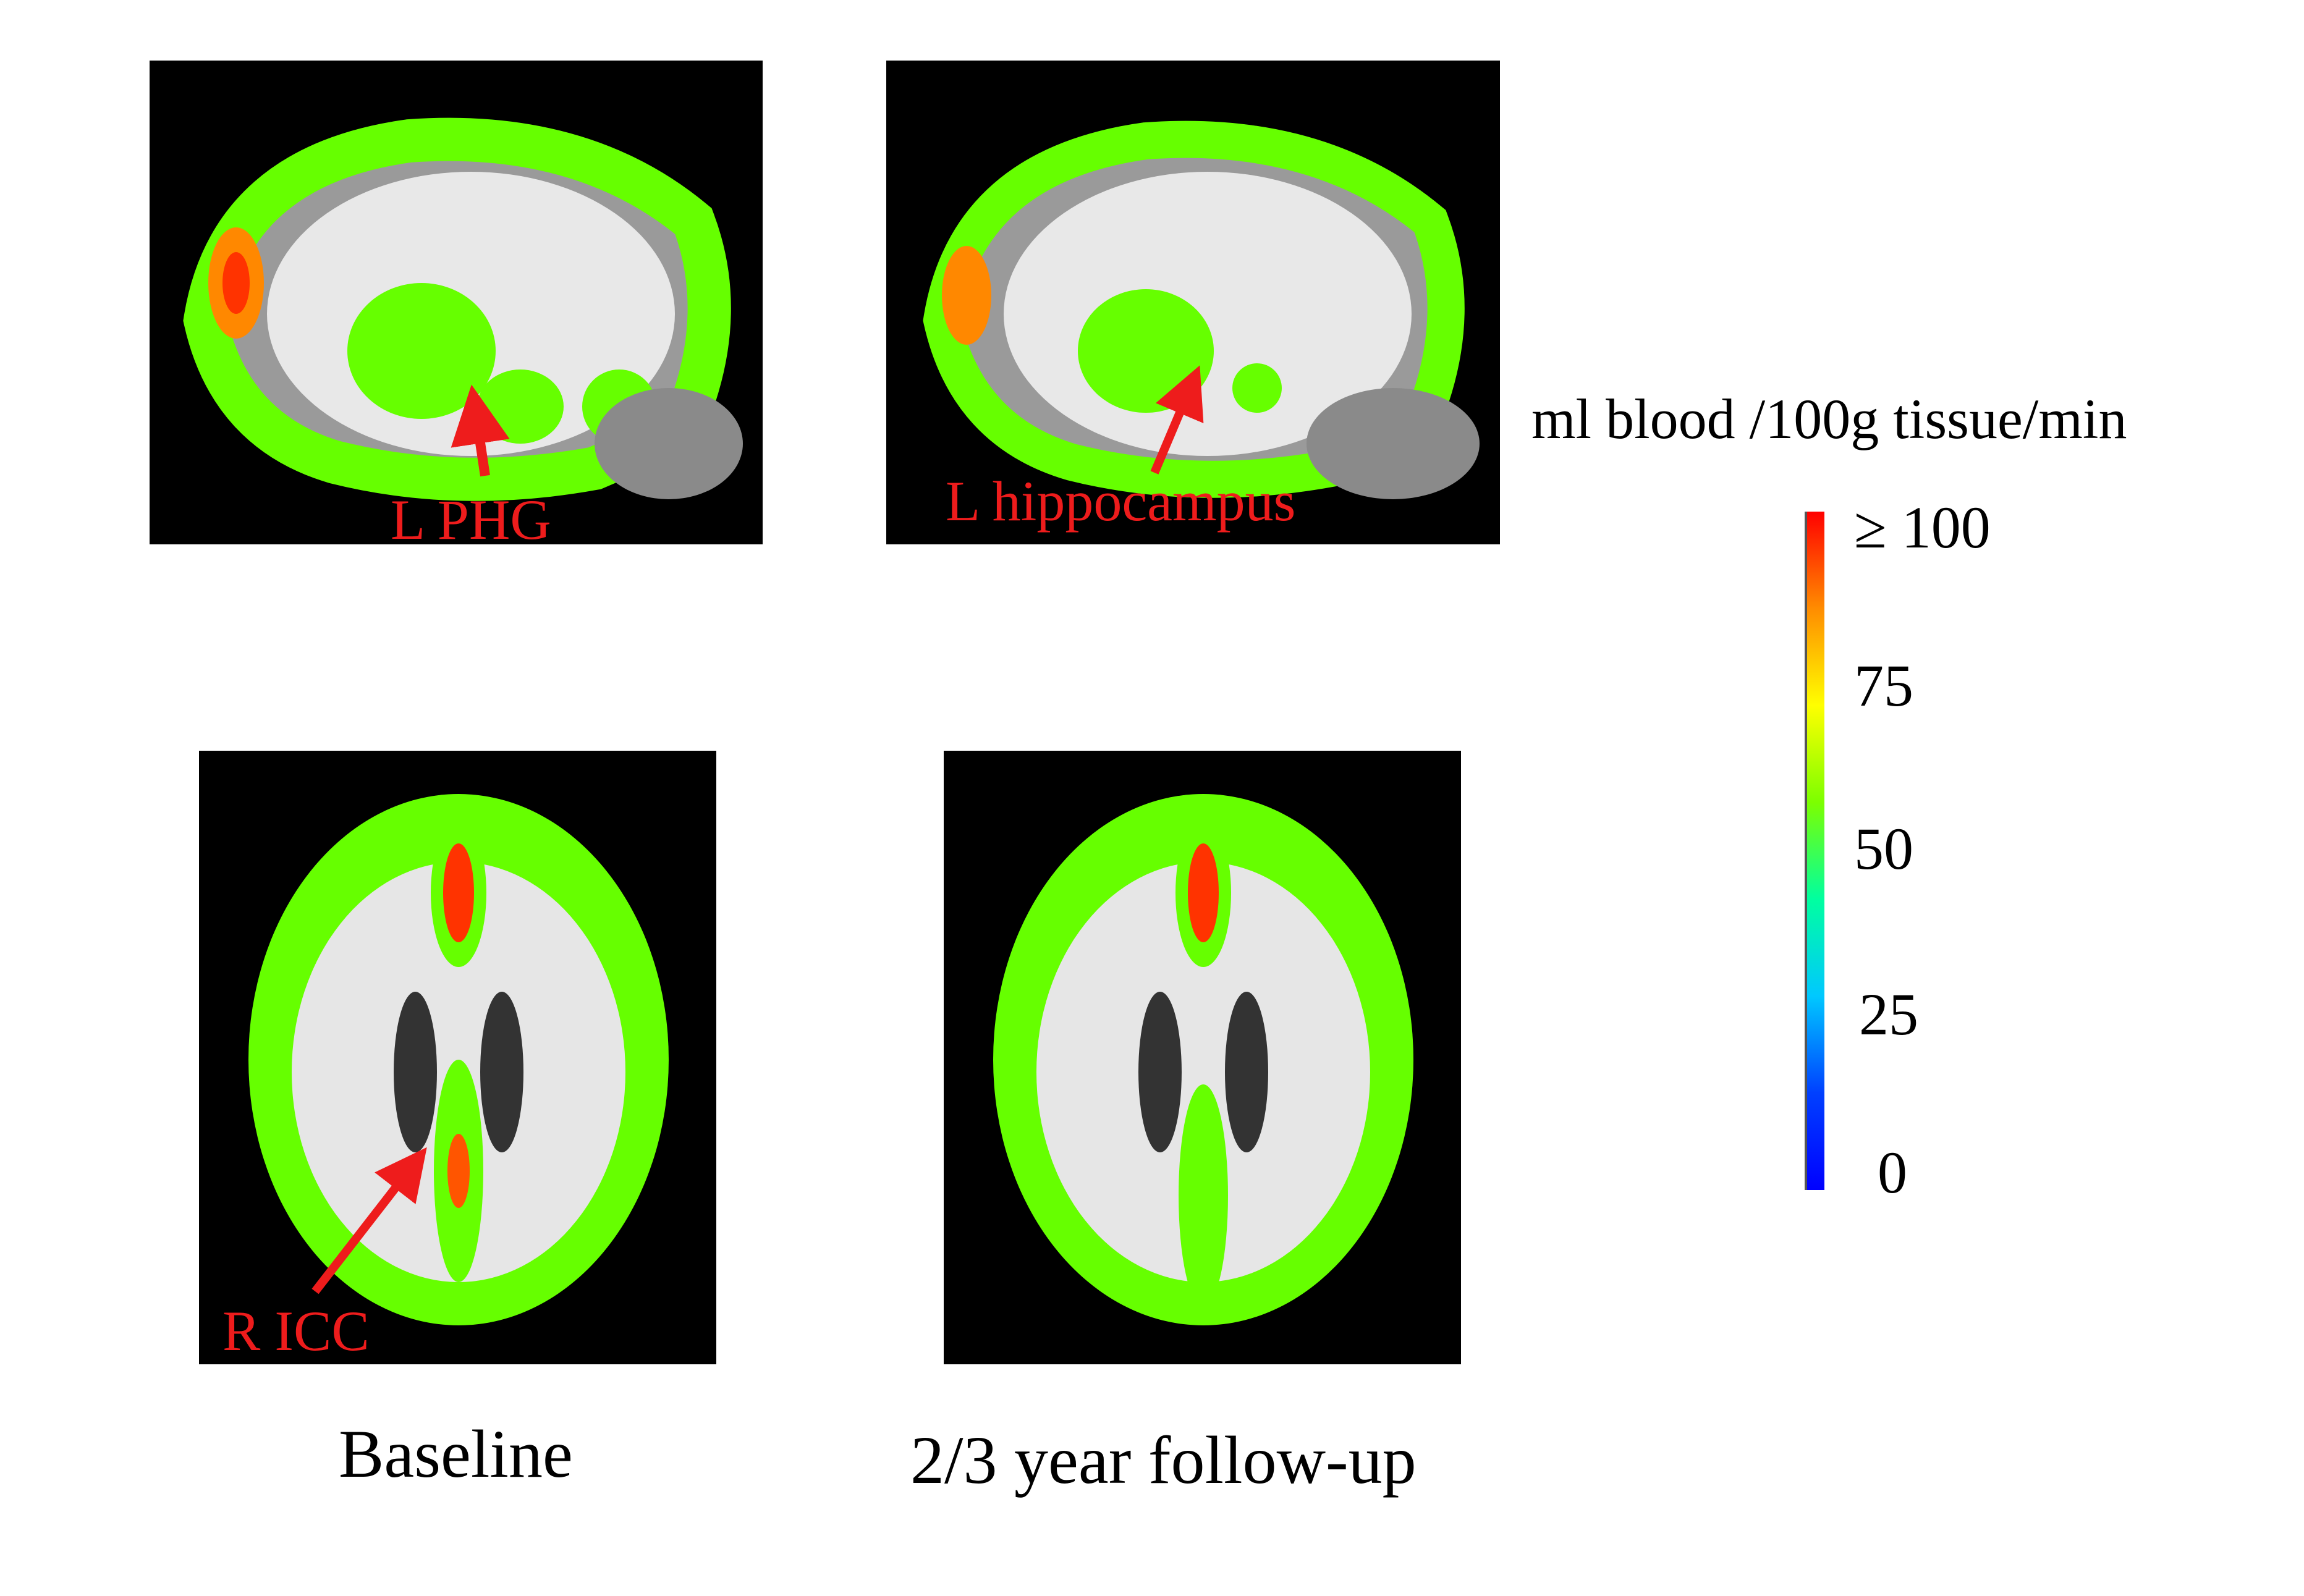 This screenshot has height=1596, width=2304. I want to click on axial-baseline-brain, so click(459, 1059).